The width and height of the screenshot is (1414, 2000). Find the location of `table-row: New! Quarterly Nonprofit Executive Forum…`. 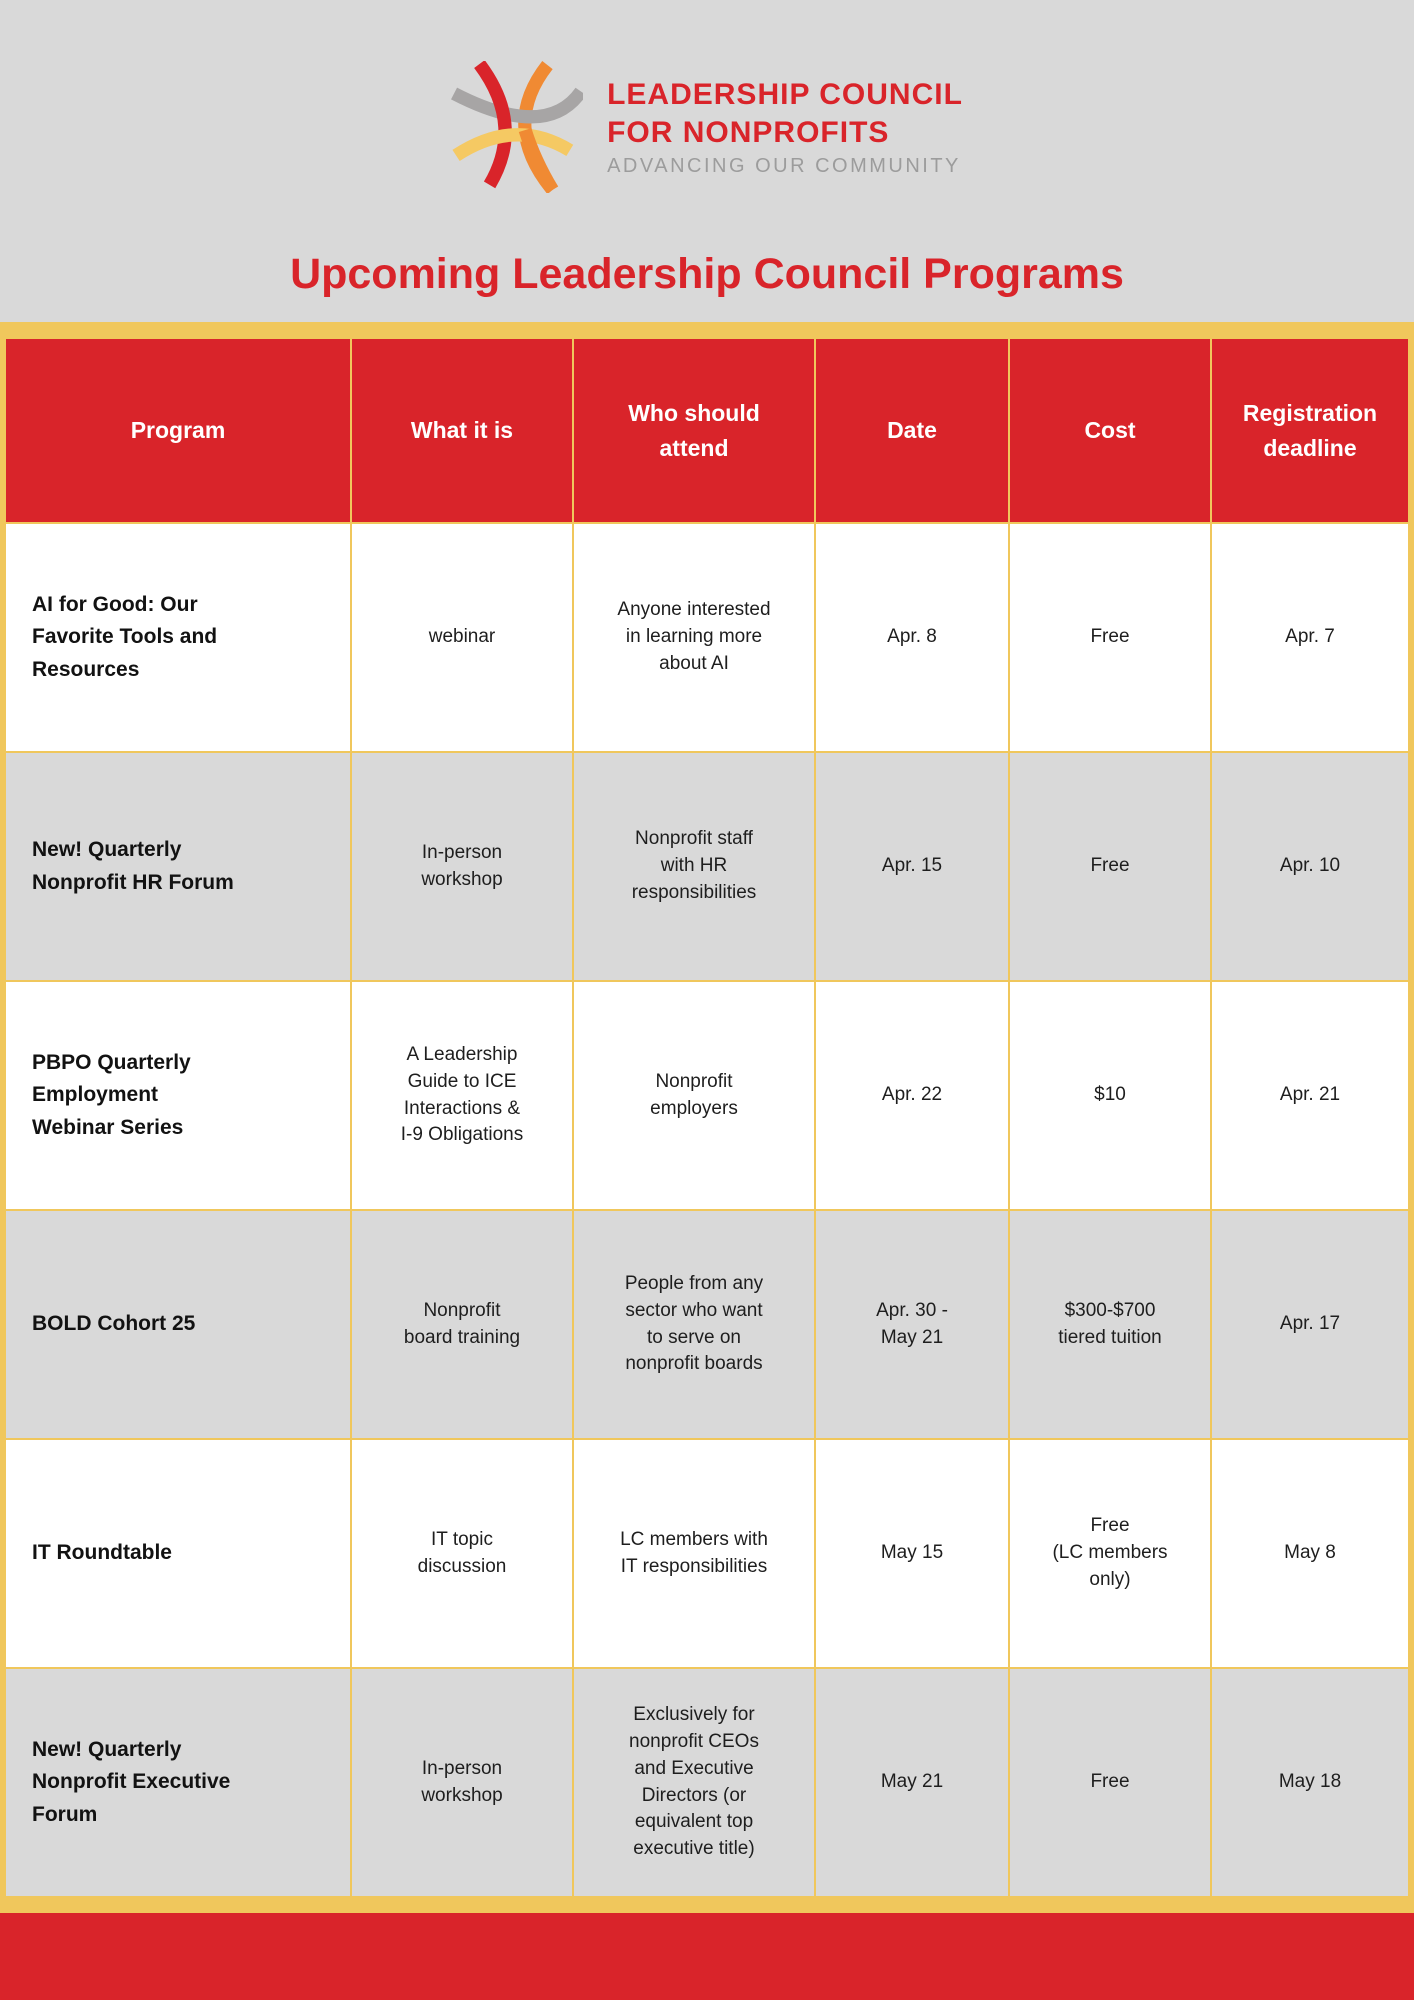

table-row: New! Quarterly Nonprofit Executive Forum… is located at coordinates (707, 1782).